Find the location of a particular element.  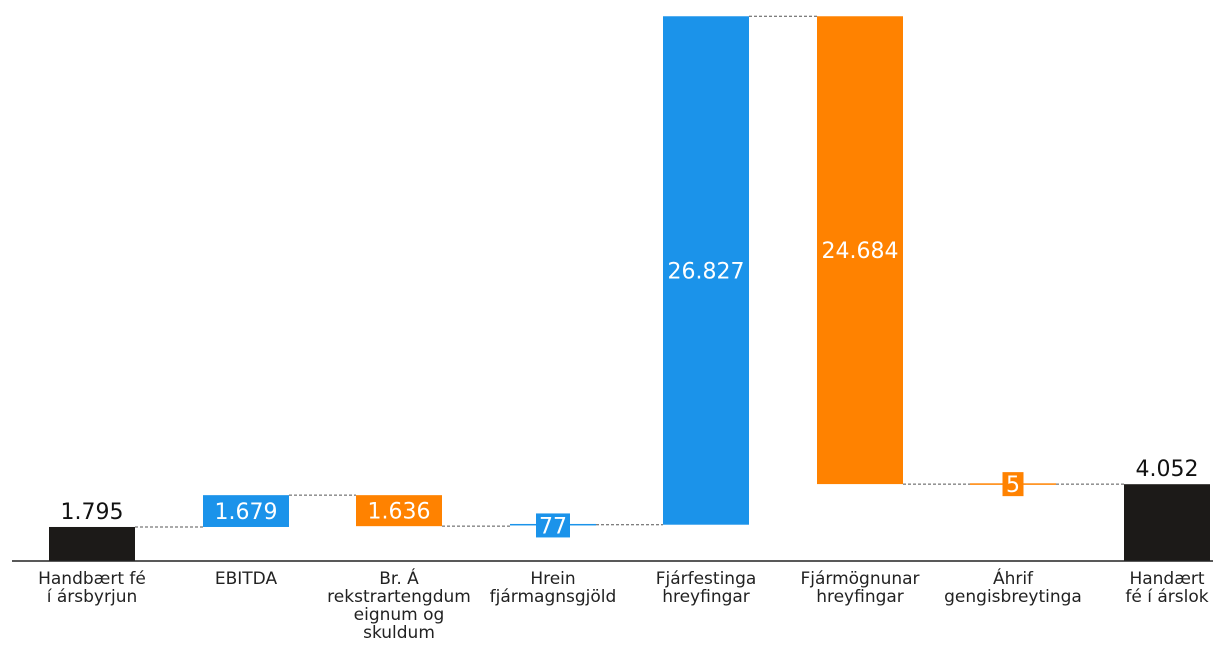

x-tick-label: Fjárfestinga hreyfingar is located at coordinates (706, 588).